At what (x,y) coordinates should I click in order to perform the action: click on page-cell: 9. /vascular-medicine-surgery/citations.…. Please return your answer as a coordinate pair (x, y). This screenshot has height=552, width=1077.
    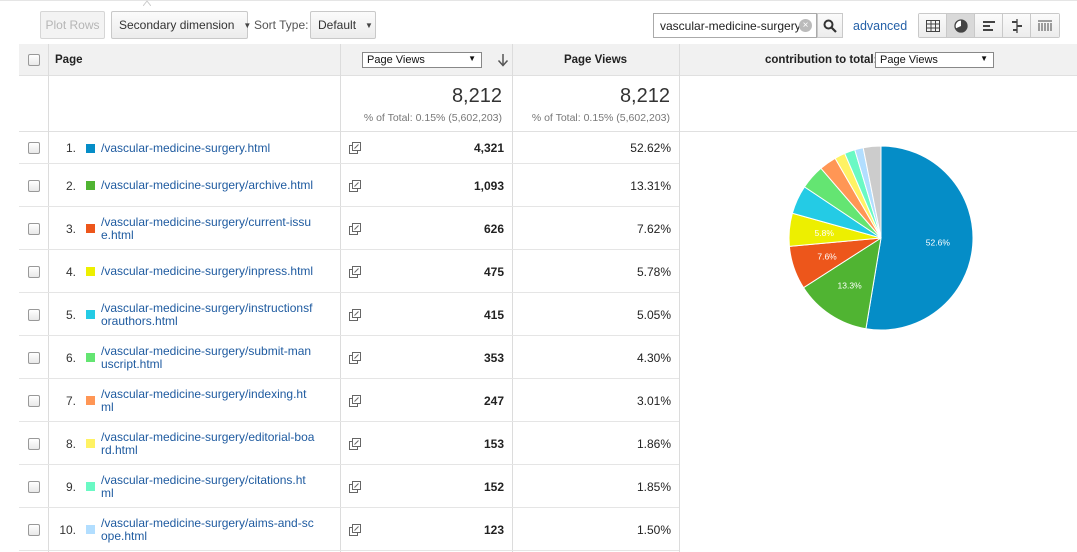
    Looking at the image, I should click on (204, 486).